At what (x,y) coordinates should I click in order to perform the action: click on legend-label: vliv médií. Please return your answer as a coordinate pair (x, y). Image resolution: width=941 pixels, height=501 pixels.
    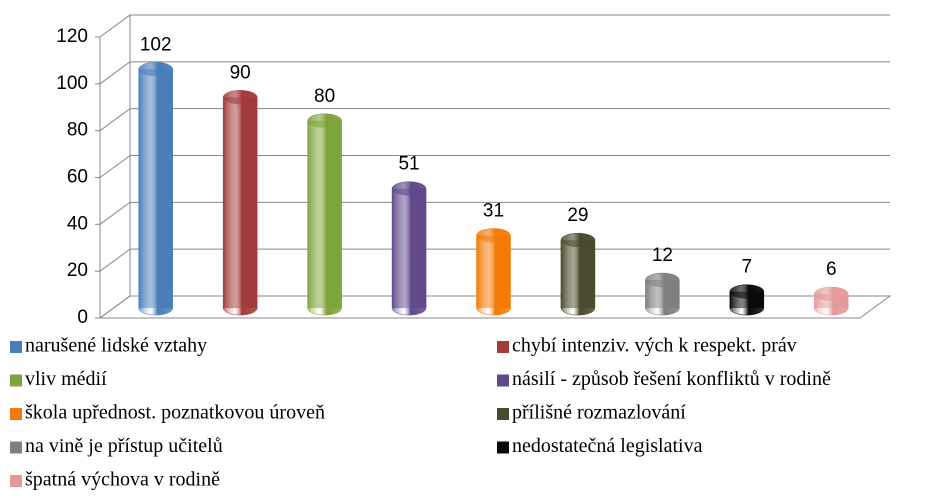
    Looking at the image, I should click on (66, 379).